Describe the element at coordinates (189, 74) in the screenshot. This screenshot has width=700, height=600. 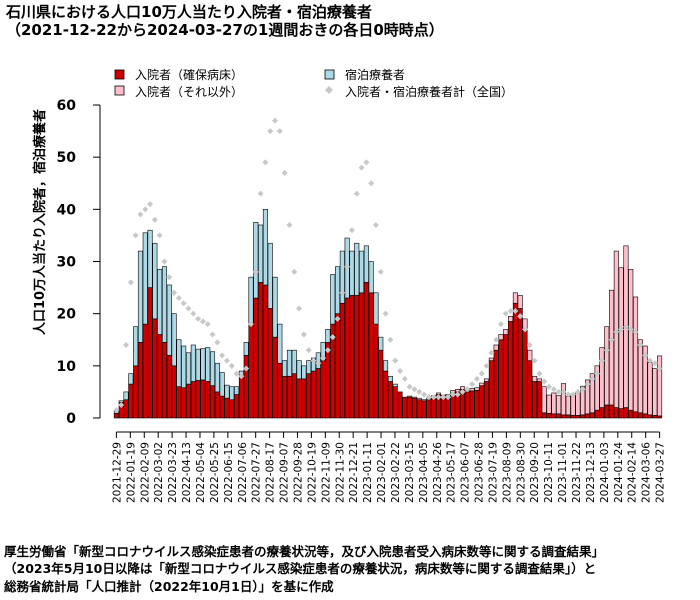
I see `legend-label-hosp-confirmed: 入院者（確保病床）` at that location.